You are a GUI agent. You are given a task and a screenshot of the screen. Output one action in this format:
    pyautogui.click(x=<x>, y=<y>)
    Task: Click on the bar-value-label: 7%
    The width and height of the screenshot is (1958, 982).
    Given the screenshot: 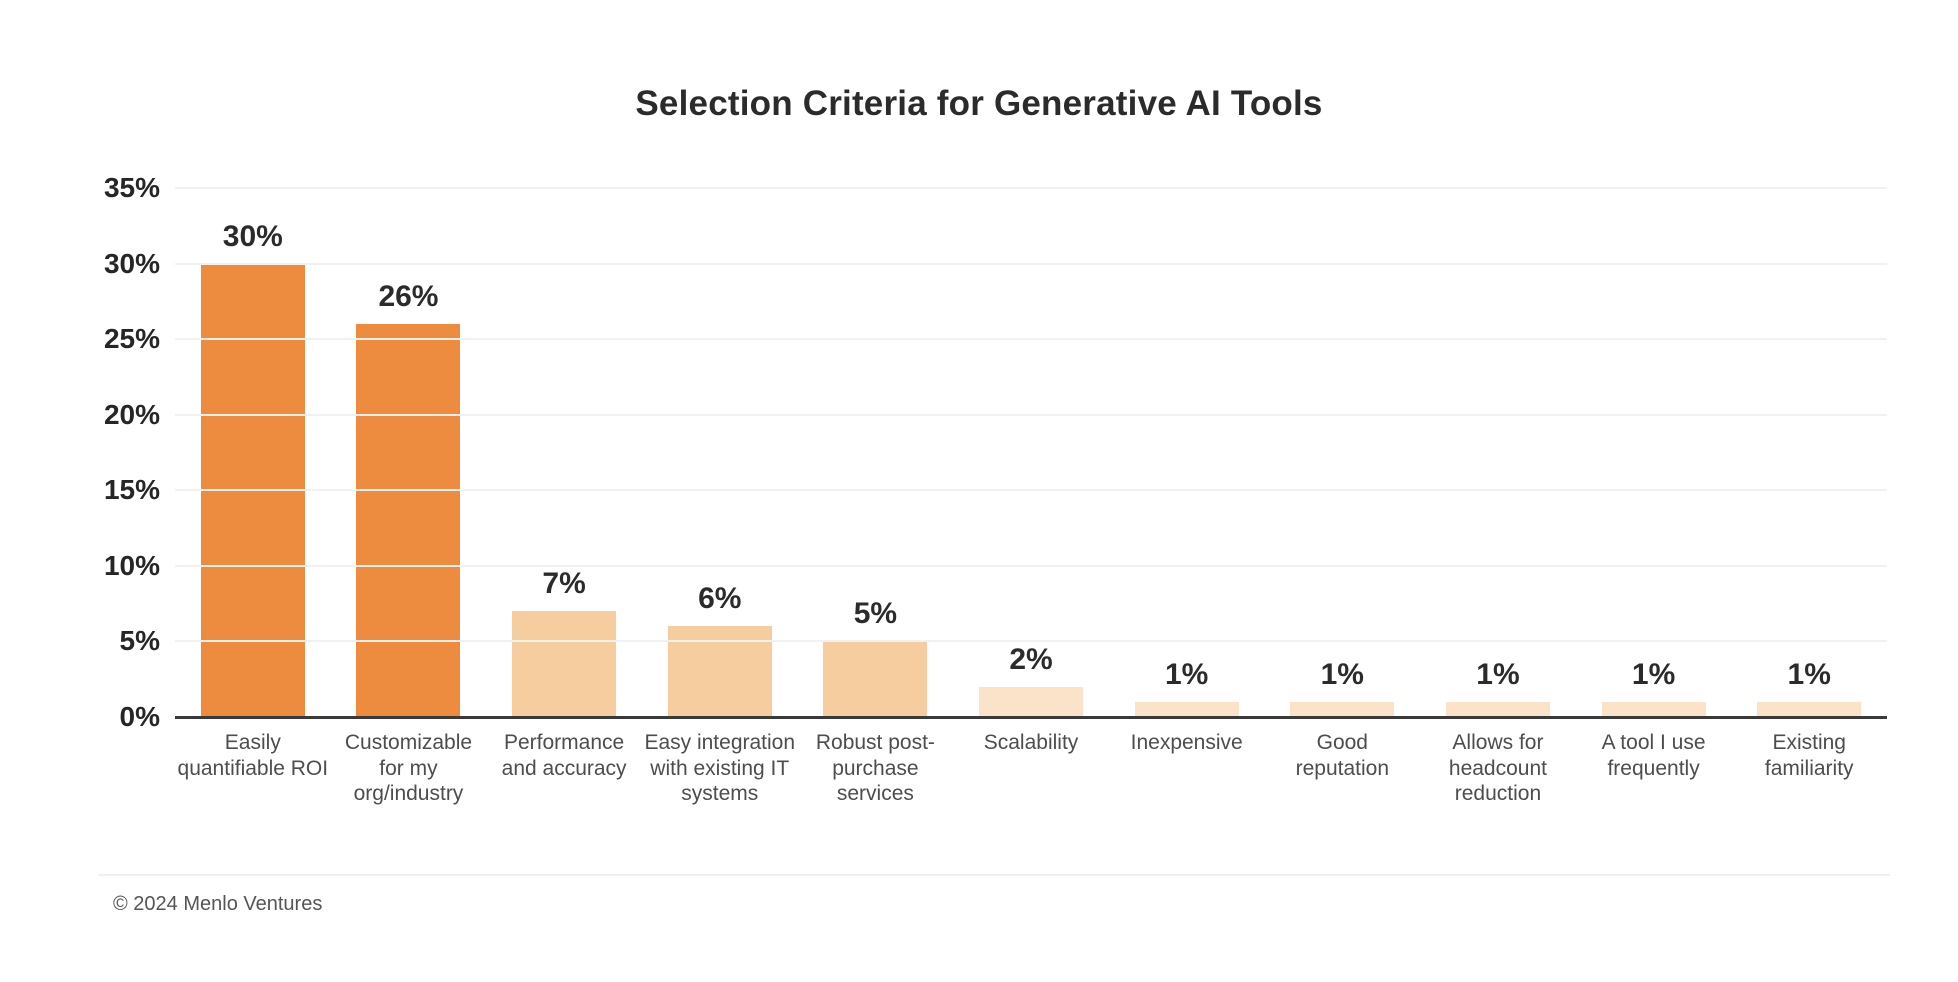 What is the action you would take?
    pyautogui.click(x=564, y=584)
    